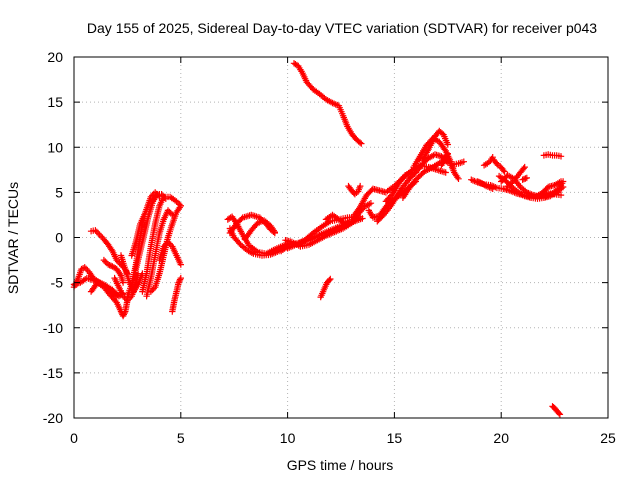 This screenshot has width=640, height=480. I want to click on x-tick-label: 0, so click(74, 438).